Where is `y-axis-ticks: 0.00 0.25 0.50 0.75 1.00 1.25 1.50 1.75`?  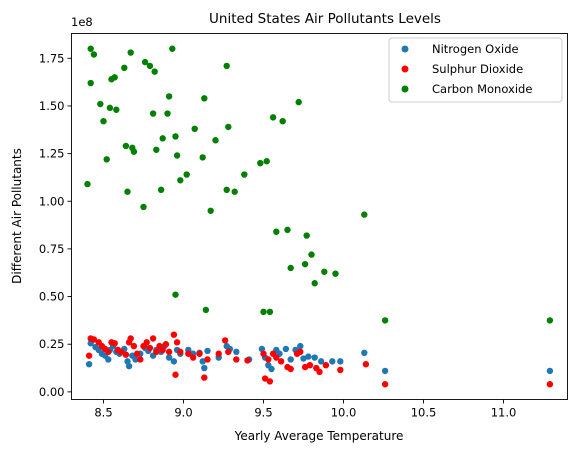
y-axis-ticks: 0.00 0.25 0.50 0.75 1.00 1.25 1.50 1.75 is located at coordinates (55, 225).